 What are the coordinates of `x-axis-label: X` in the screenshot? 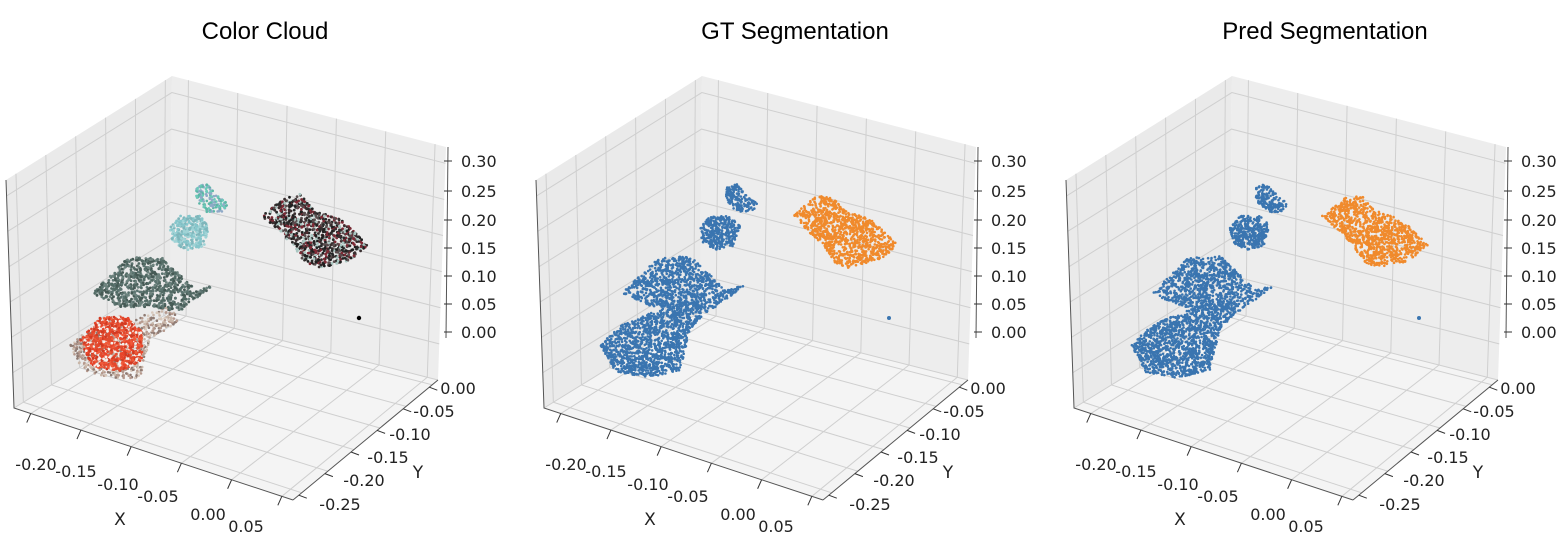 It's located at (650, 520).